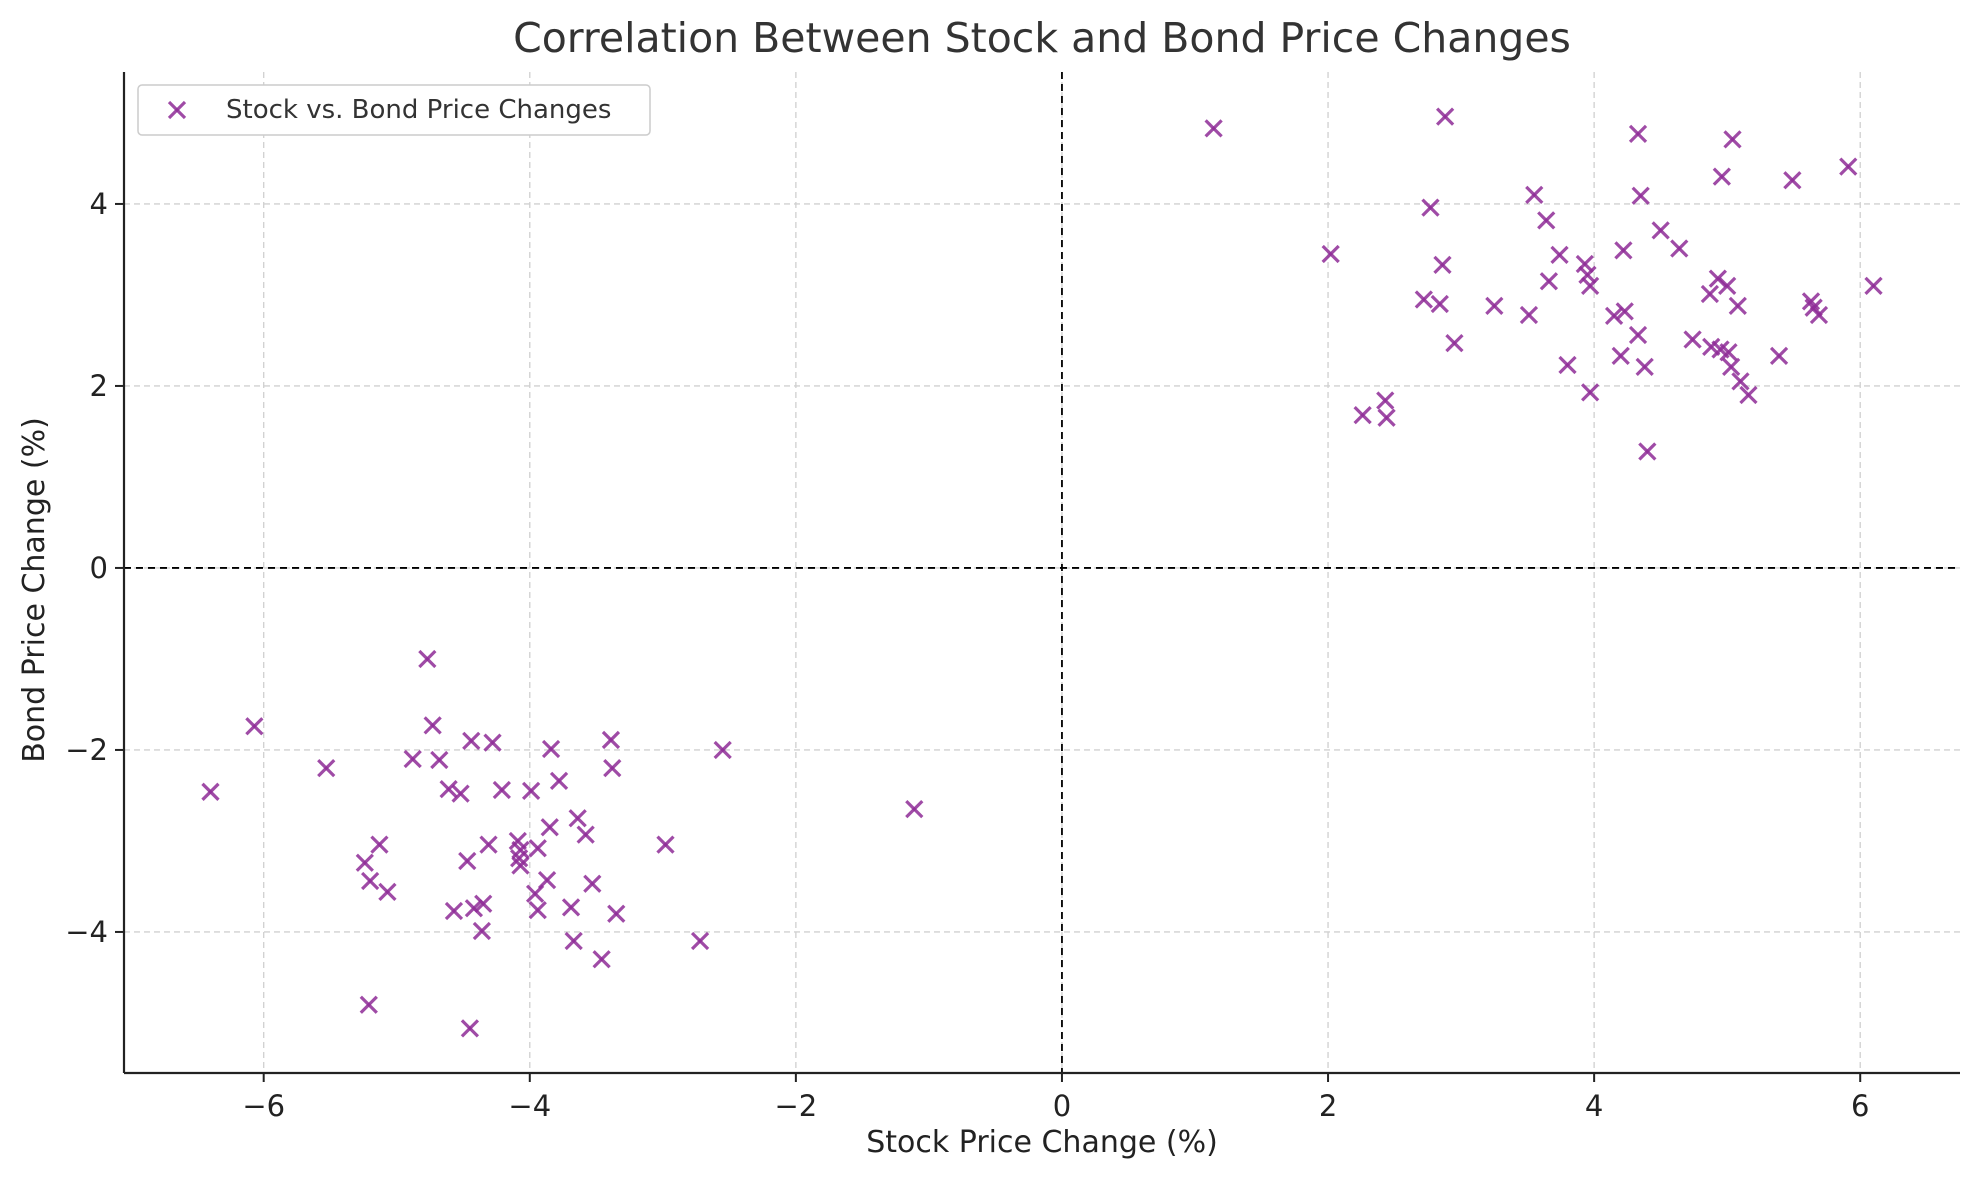  Describe the element at coordinates (1062, 1106) in the screenshot. I see `x-tick-label: 0` at that location.